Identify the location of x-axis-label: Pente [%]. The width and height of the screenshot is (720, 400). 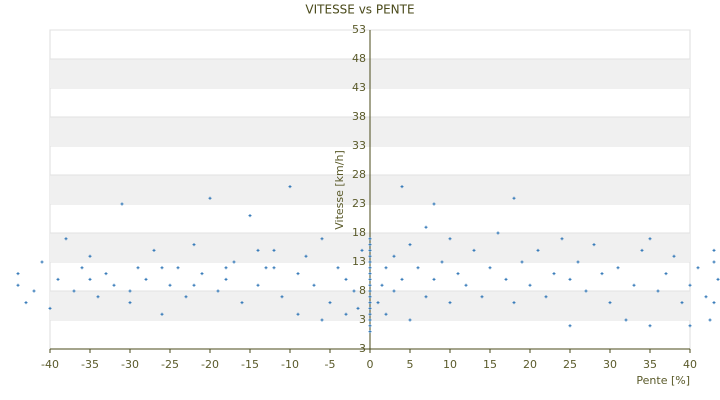
(663, 380).